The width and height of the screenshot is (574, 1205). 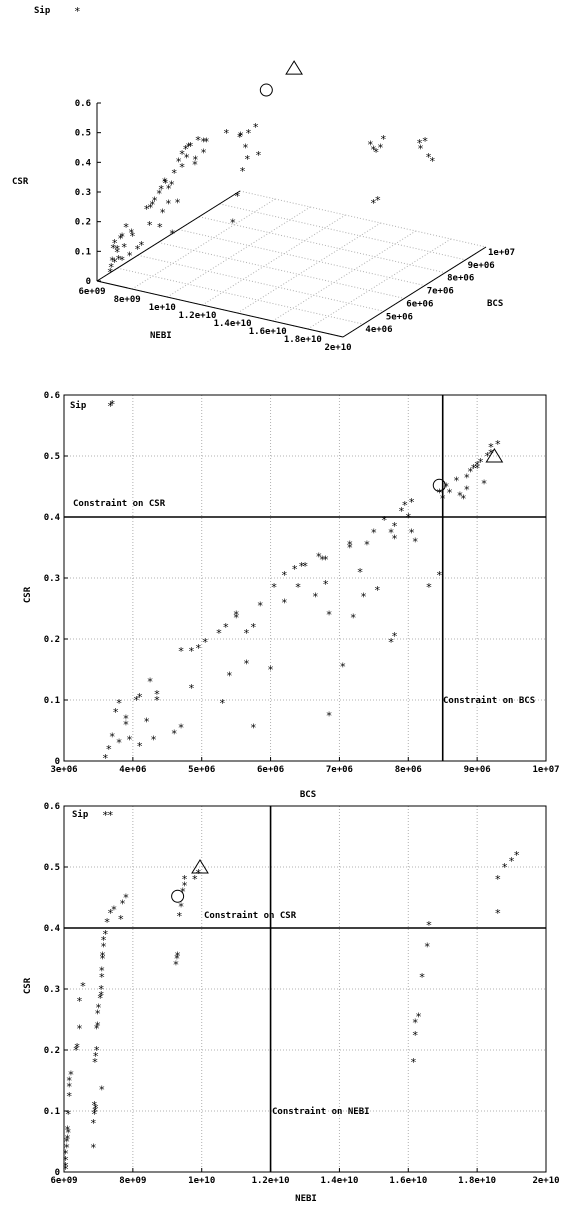 What do you see at coordinates (52, 929) in the screenshot?
I see `y-tick-label: 0.4` at bounding box center [52, 929].